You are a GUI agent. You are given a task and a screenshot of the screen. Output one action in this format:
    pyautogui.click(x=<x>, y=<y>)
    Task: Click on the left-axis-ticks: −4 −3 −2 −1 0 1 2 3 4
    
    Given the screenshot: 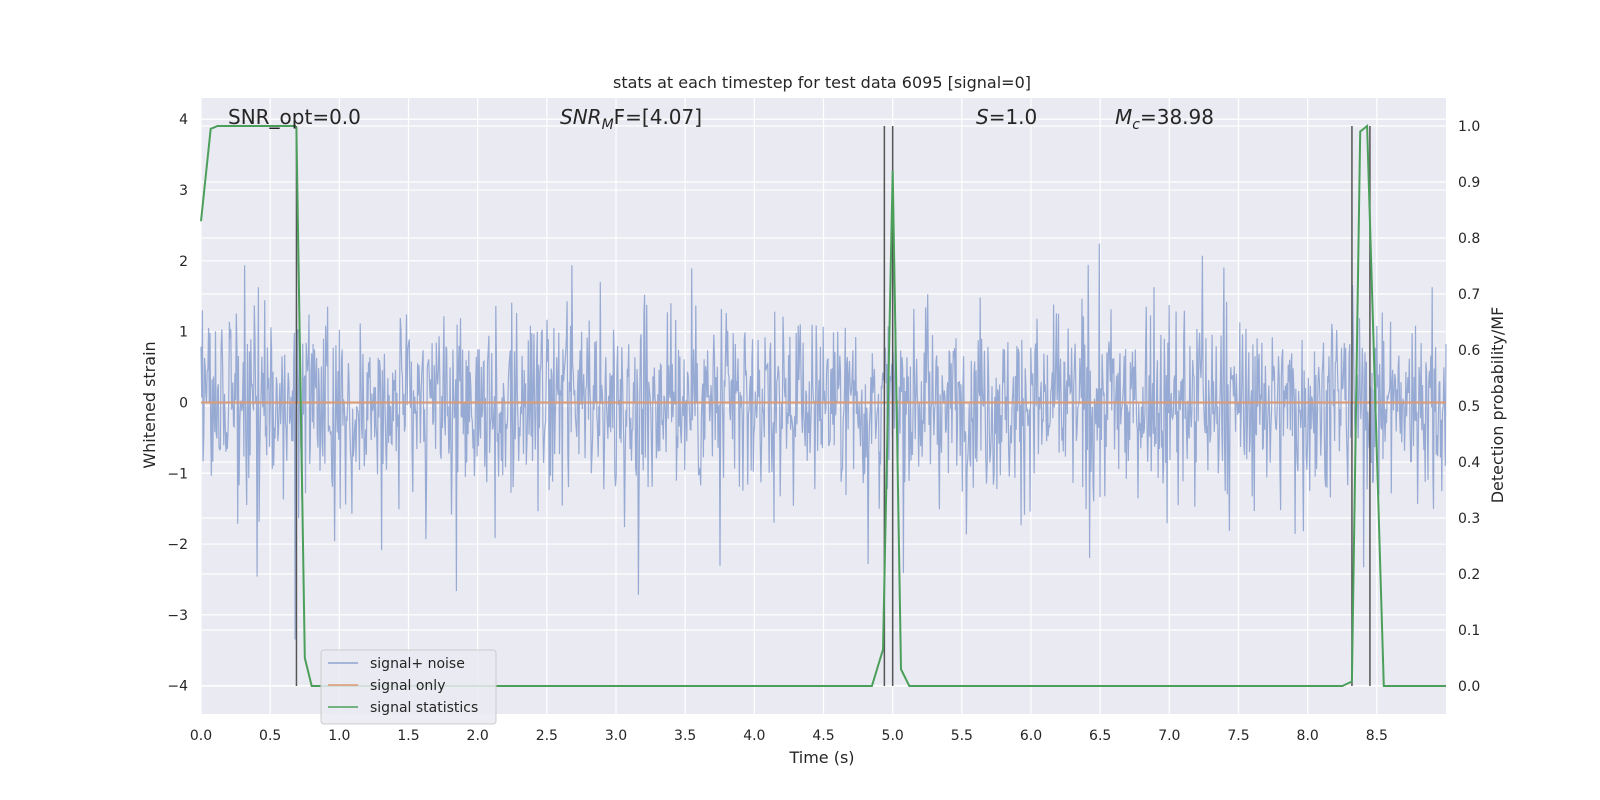 What is the action you would take?
    pyautogui.click(x=177, y=403)
    